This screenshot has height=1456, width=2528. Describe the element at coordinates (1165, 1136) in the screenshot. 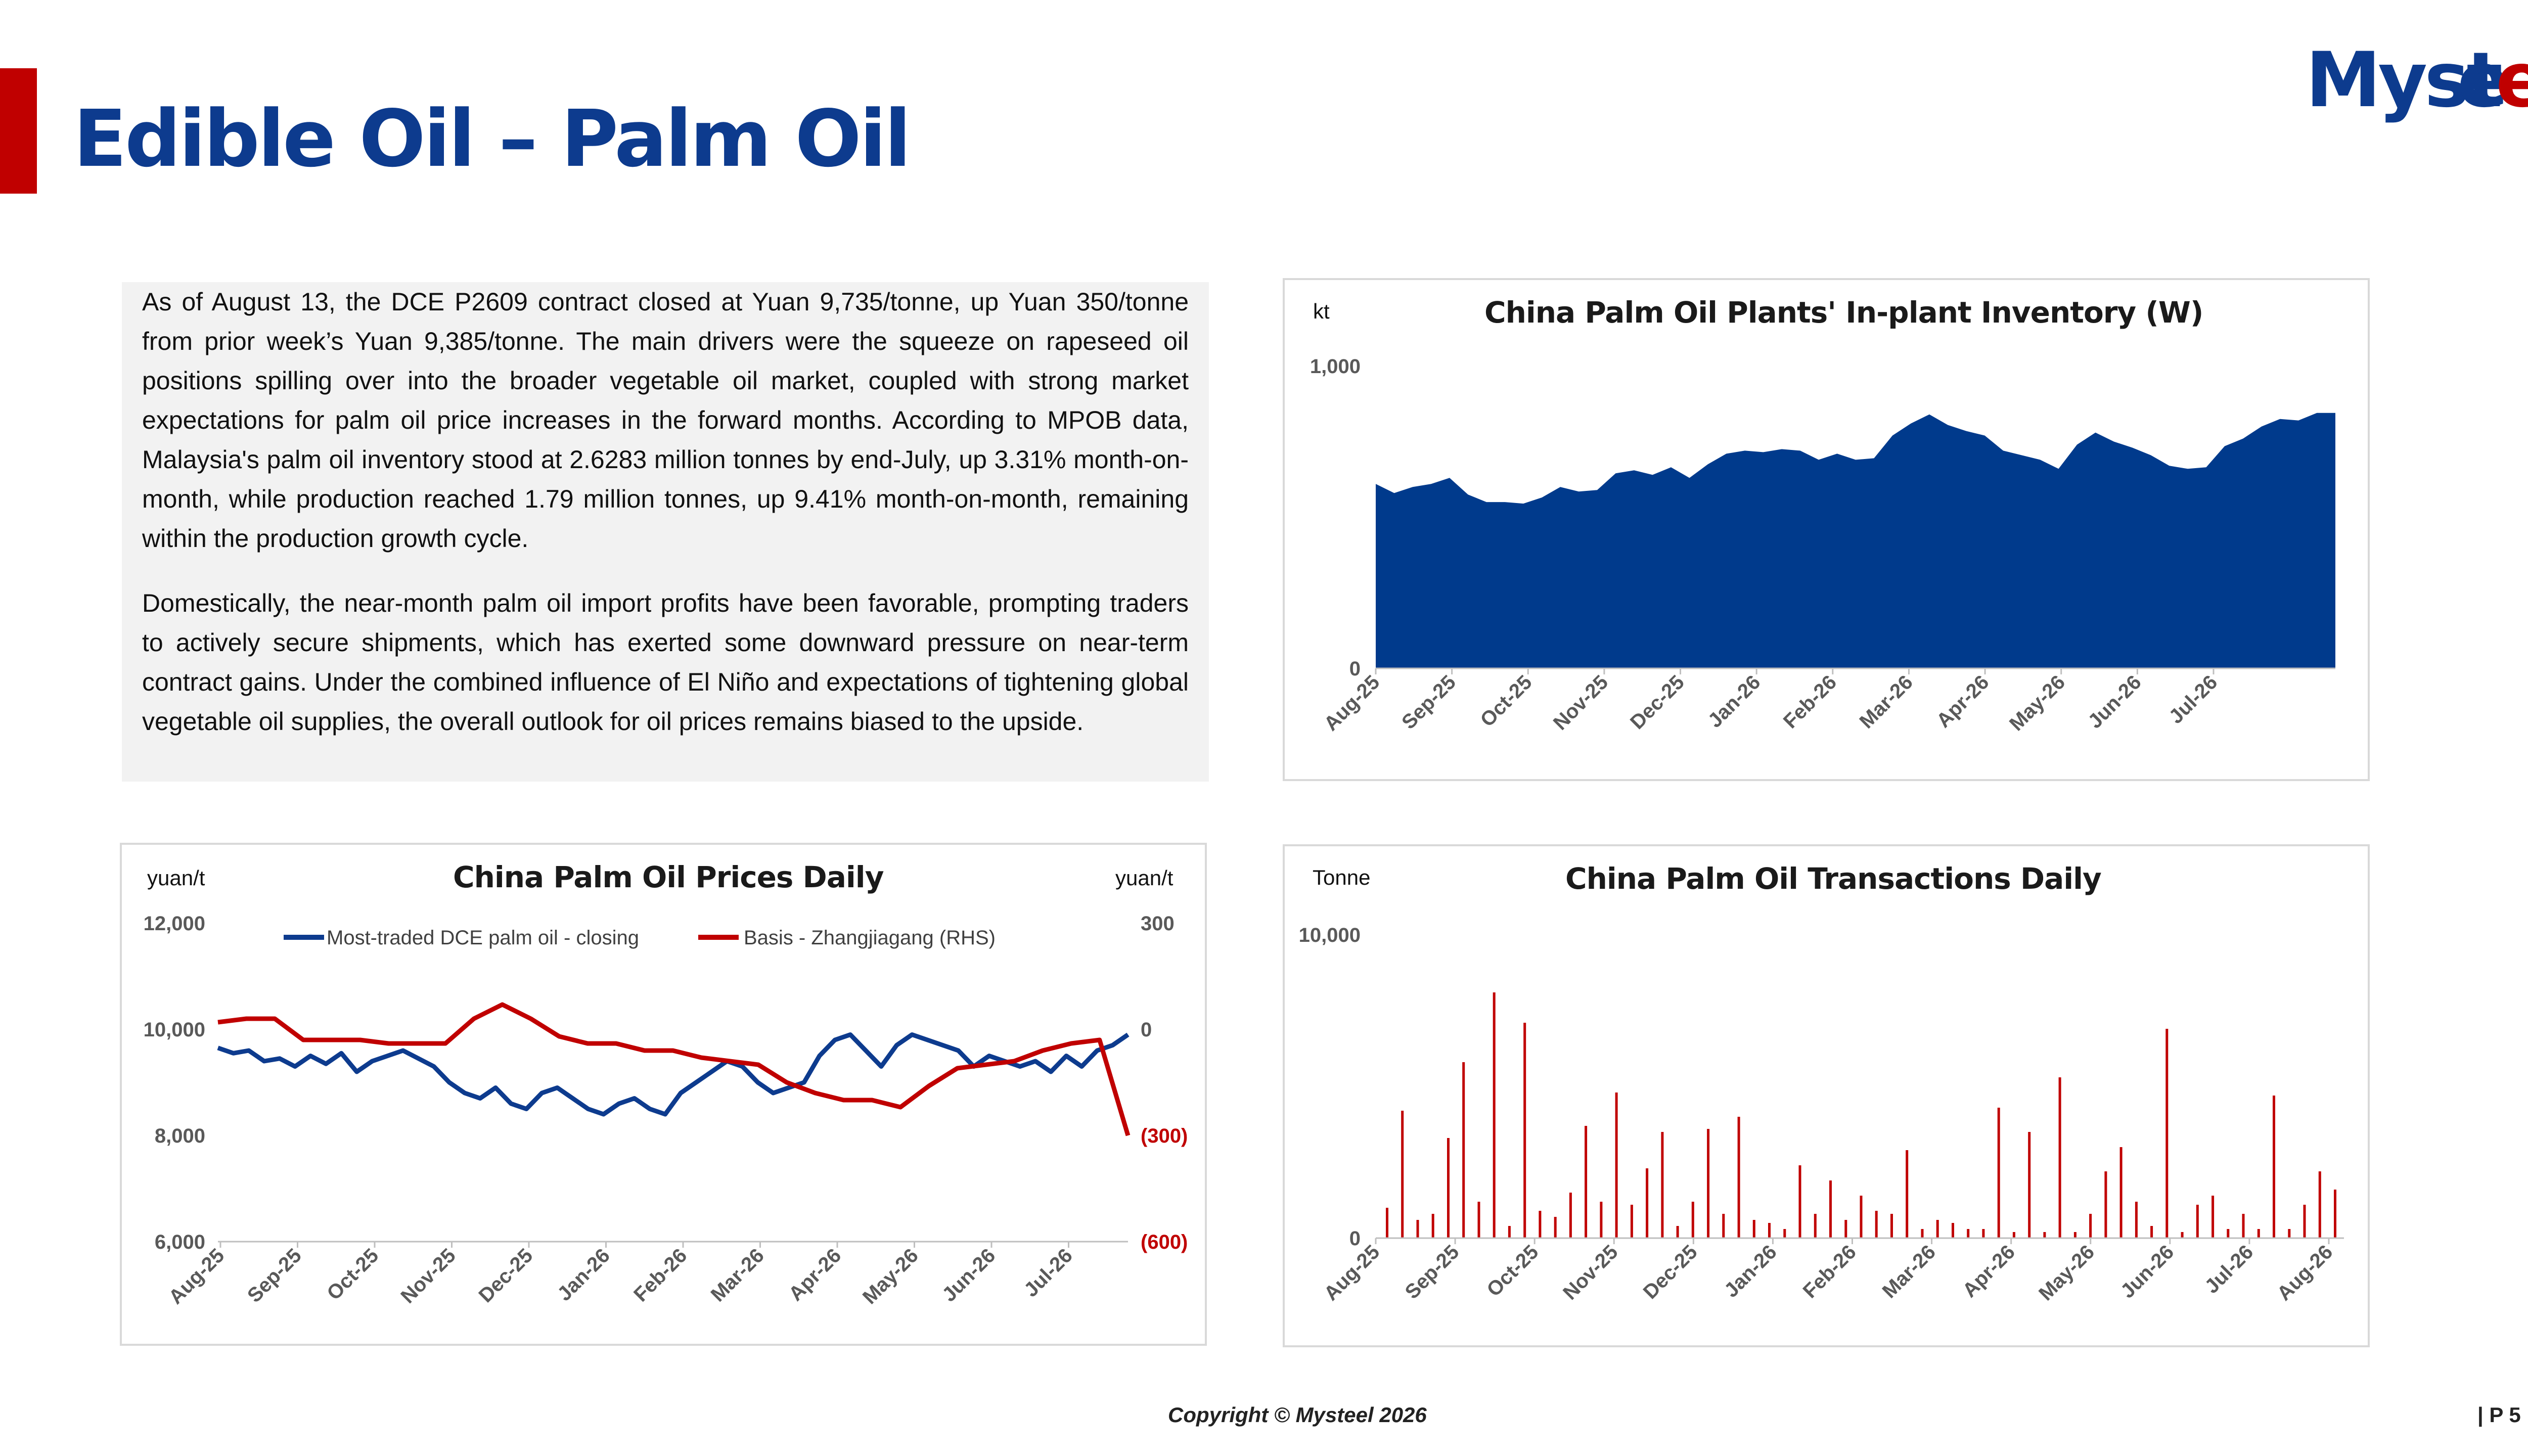

I see `prices-right-tick-label: (300)` at that location.